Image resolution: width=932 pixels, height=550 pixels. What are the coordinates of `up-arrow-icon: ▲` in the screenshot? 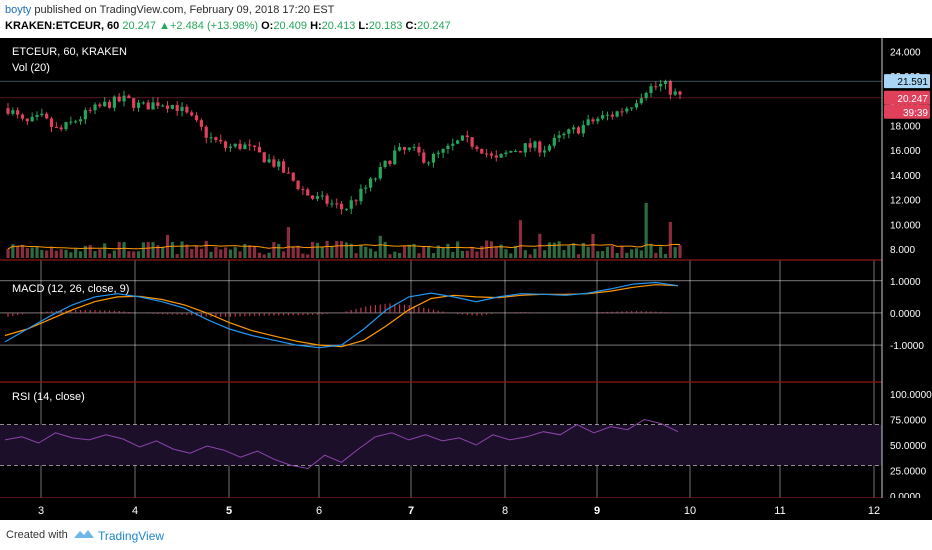 It's located at (164, 26).